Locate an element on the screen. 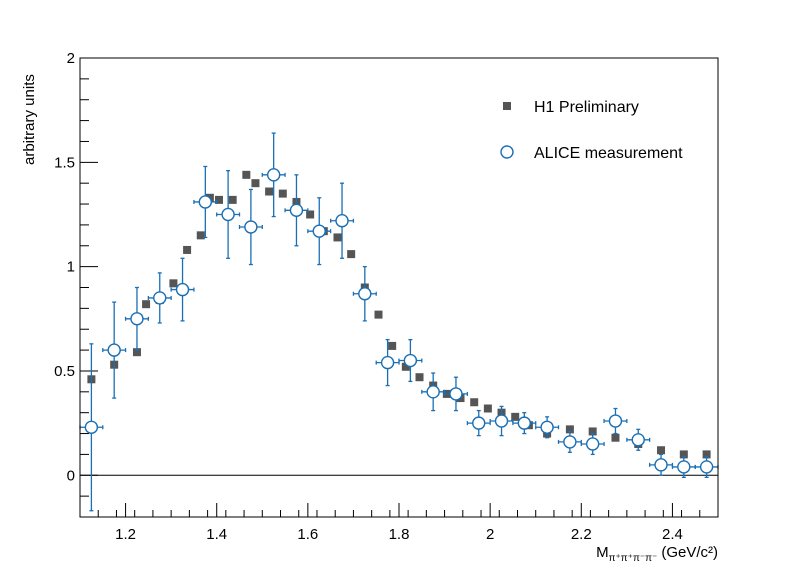 Image resolution: width=798 pixels, height=575 pixels. y-tick-label: 0 is located at coordinates (71, 475).